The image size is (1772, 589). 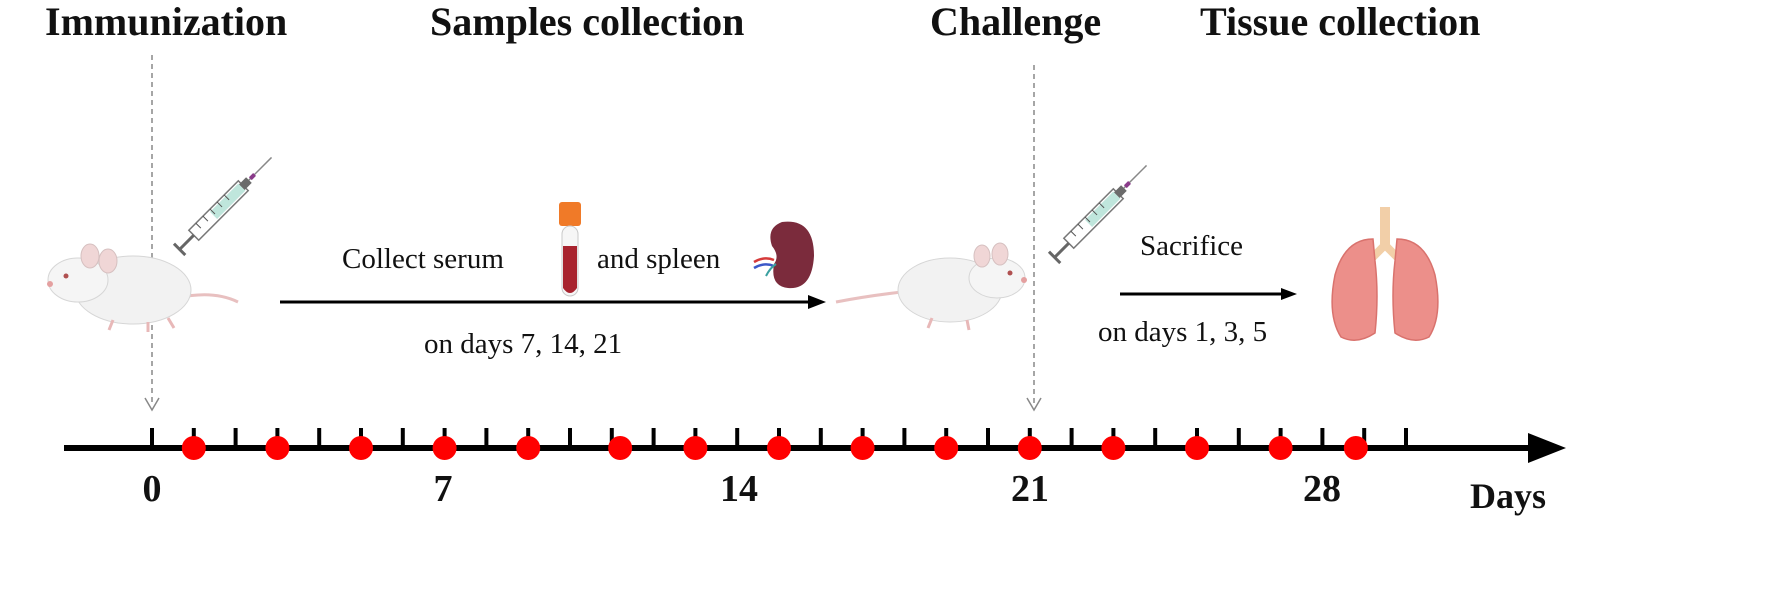 I want to click on tick-label-day-21: 21, so click(x=1030, y=489).